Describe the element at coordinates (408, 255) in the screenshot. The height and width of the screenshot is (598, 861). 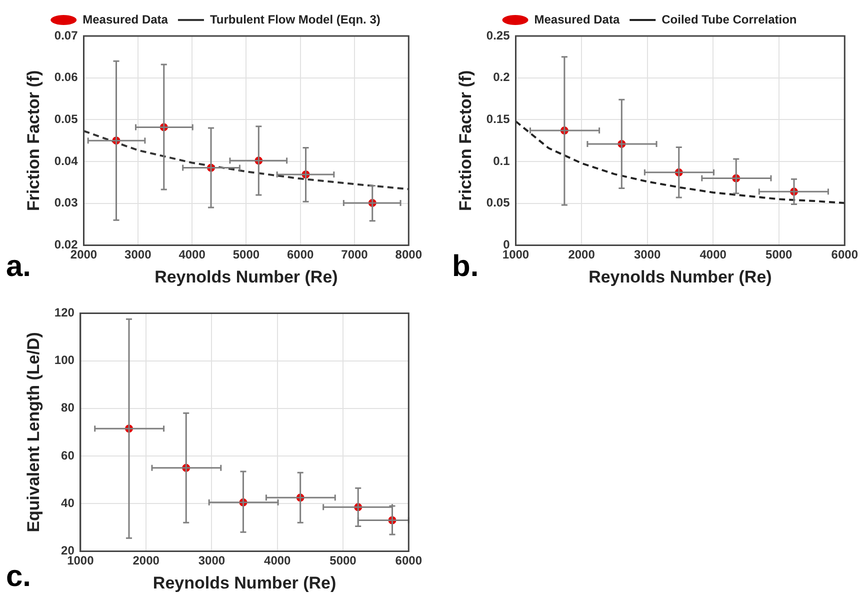
I see `x-tick-label: 8000` at that location.